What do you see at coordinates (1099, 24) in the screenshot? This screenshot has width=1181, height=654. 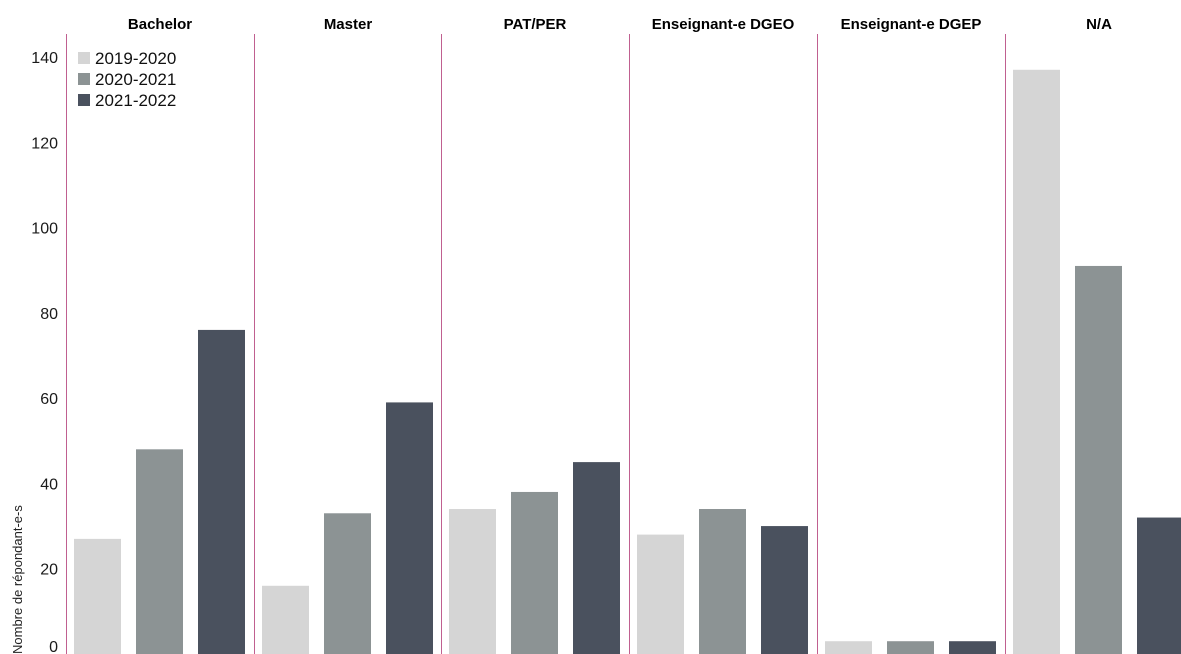 I see `facet-label: N/A` at bounding box center [1099, 24].